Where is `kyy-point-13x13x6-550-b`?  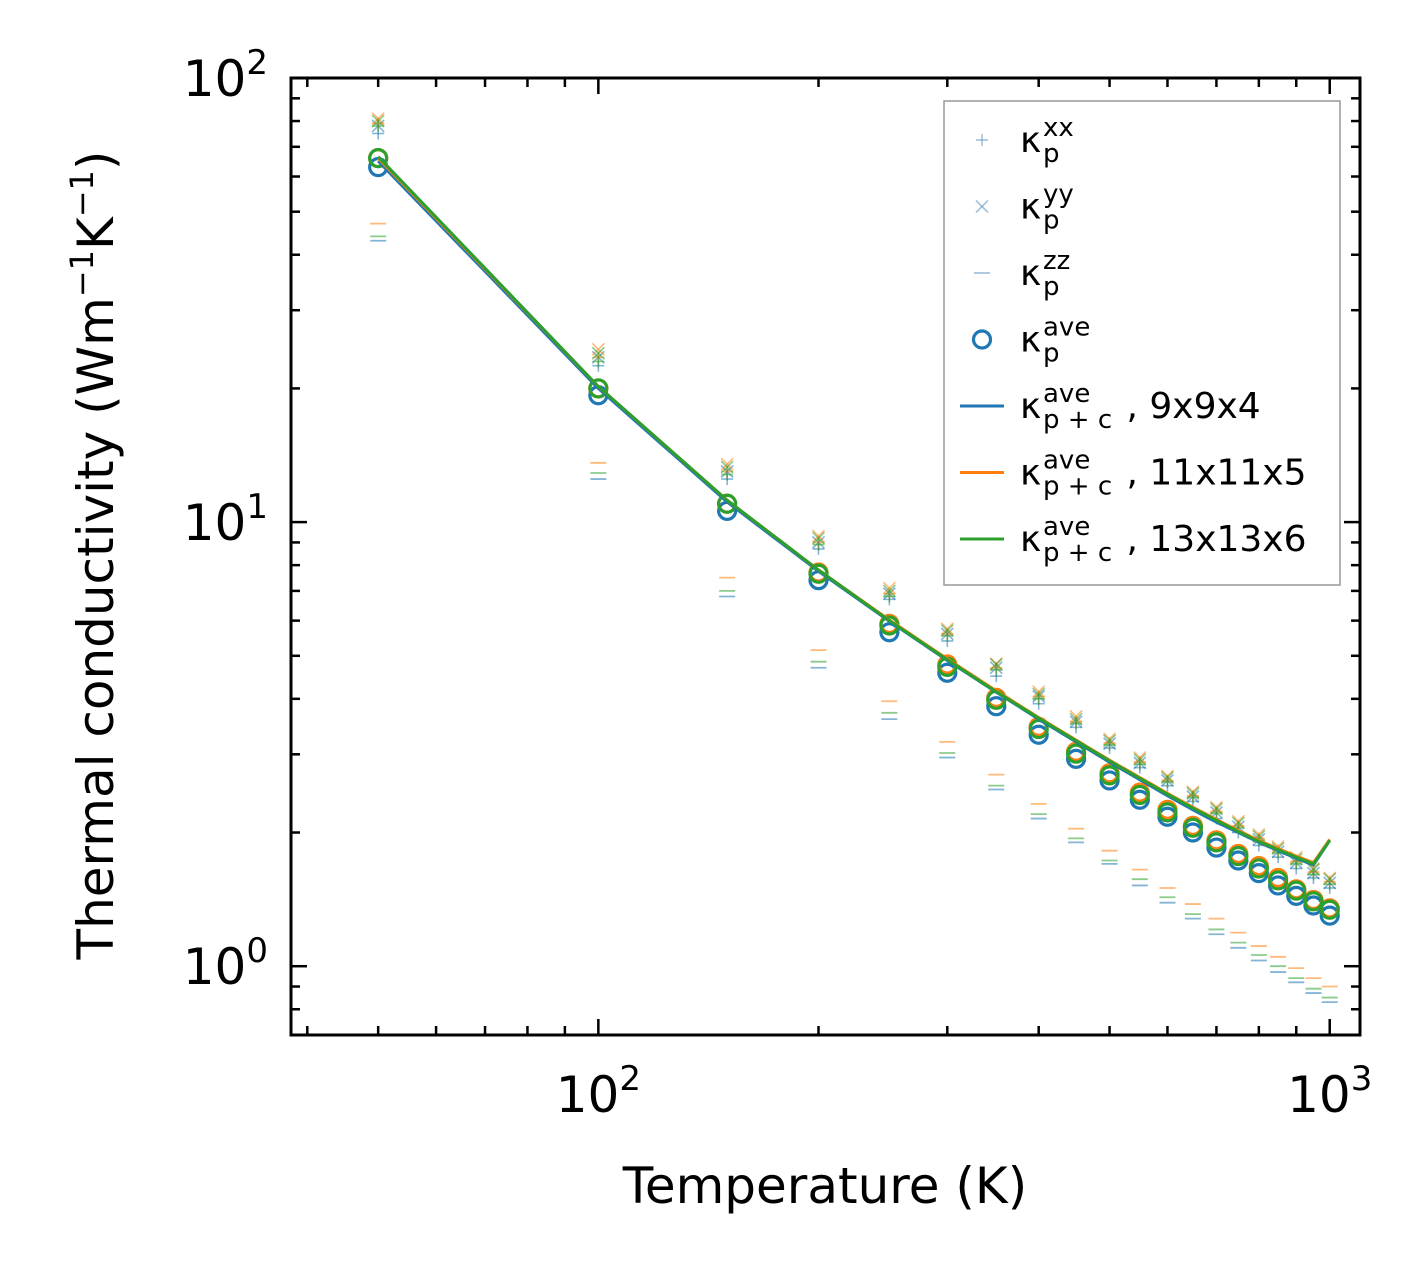
kyy-point-13x13x6-550-b is located at coordinates (1140, 759).